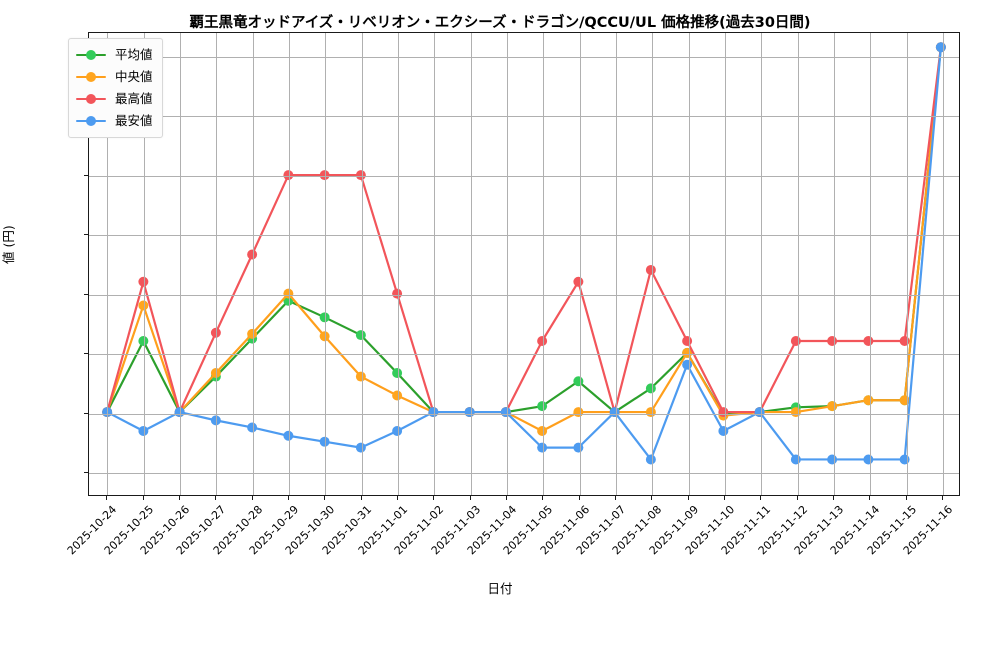  I want to click on legend-item-0: 平均値, so click(114, 55).